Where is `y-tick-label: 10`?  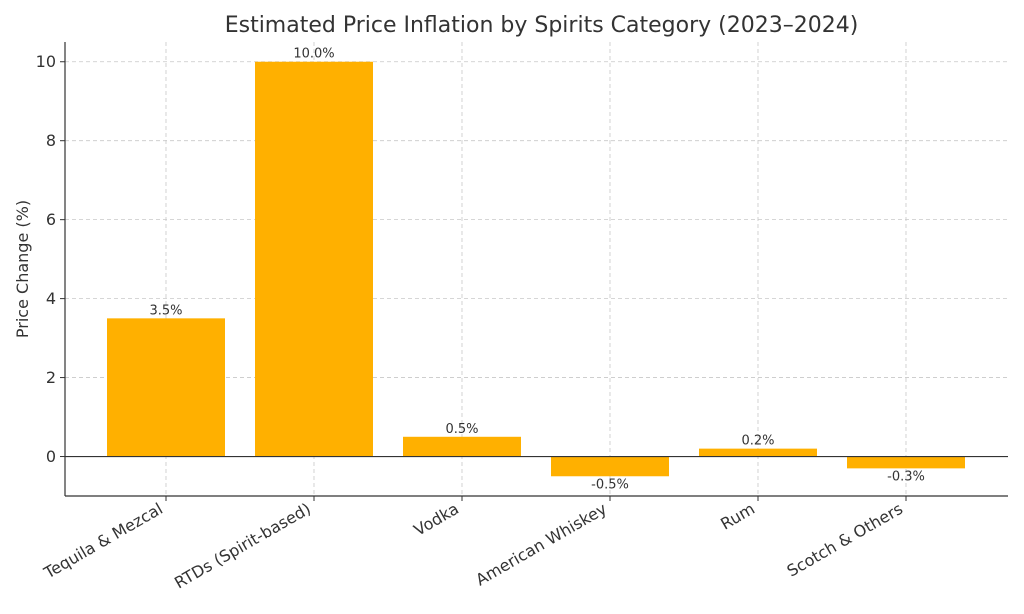 y-tick-label: 10 is located at coordinates (46, 61).